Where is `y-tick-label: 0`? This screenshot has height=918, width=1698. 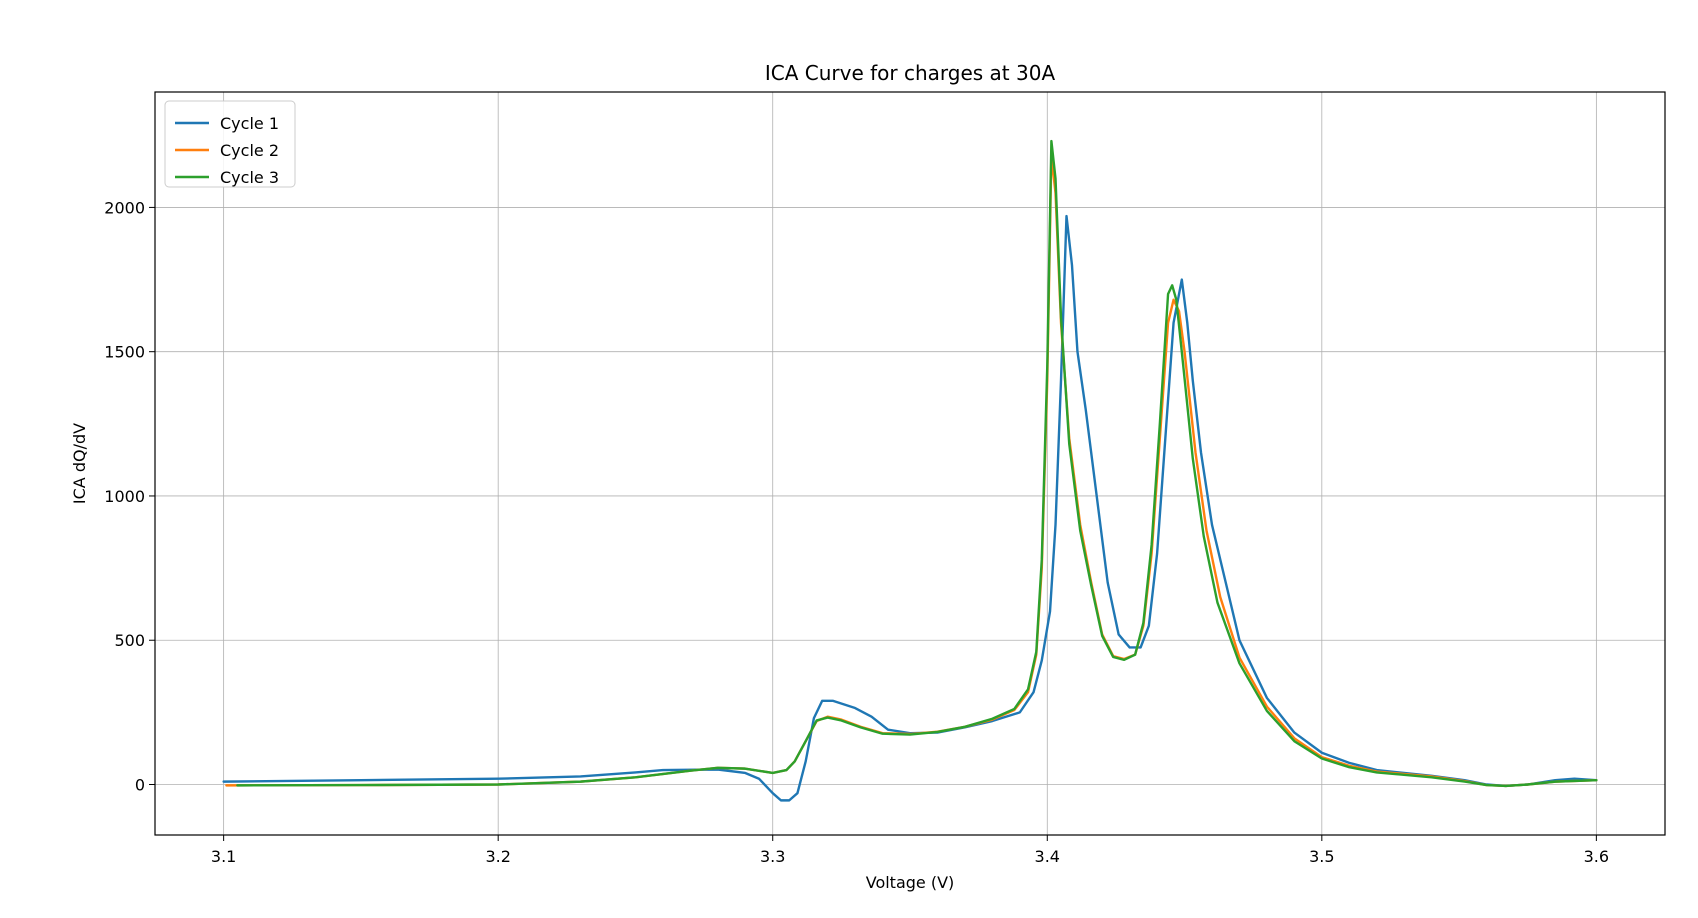 y-tick-label: 0 is located at coordinates (140, 785).